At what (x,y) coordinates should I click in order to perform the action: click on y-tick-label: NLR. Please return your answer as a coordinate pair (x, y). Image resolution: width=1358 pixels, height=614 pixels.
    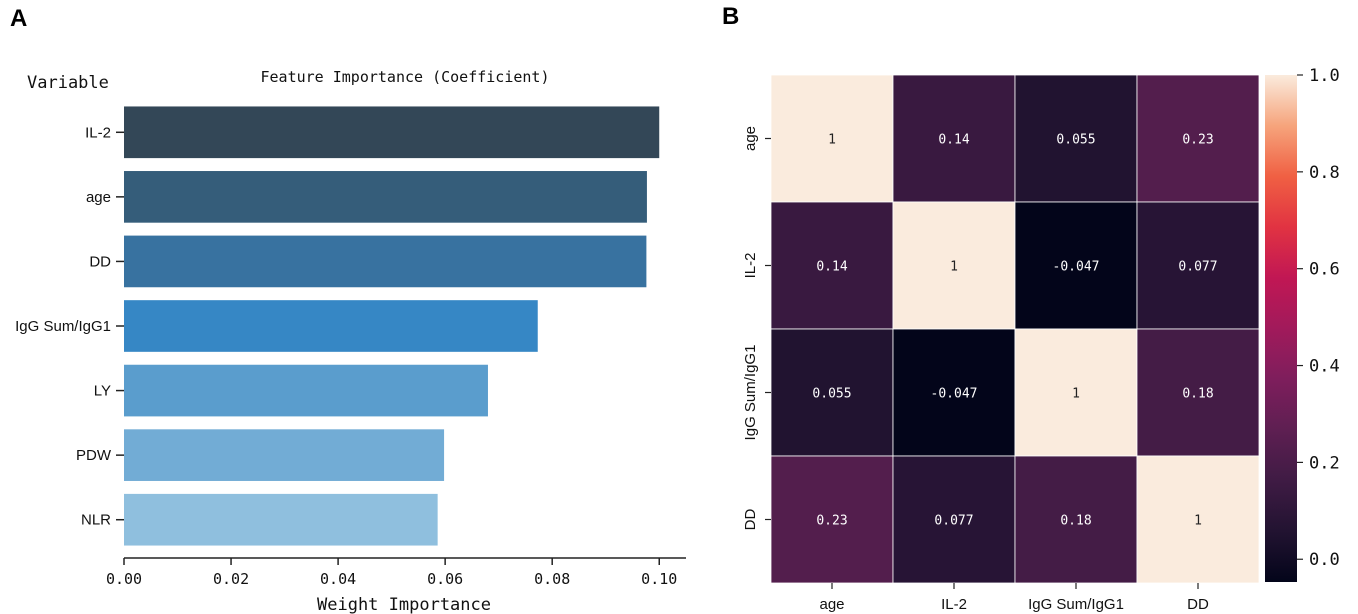
    Looking at the image, I should click on (96, 520).